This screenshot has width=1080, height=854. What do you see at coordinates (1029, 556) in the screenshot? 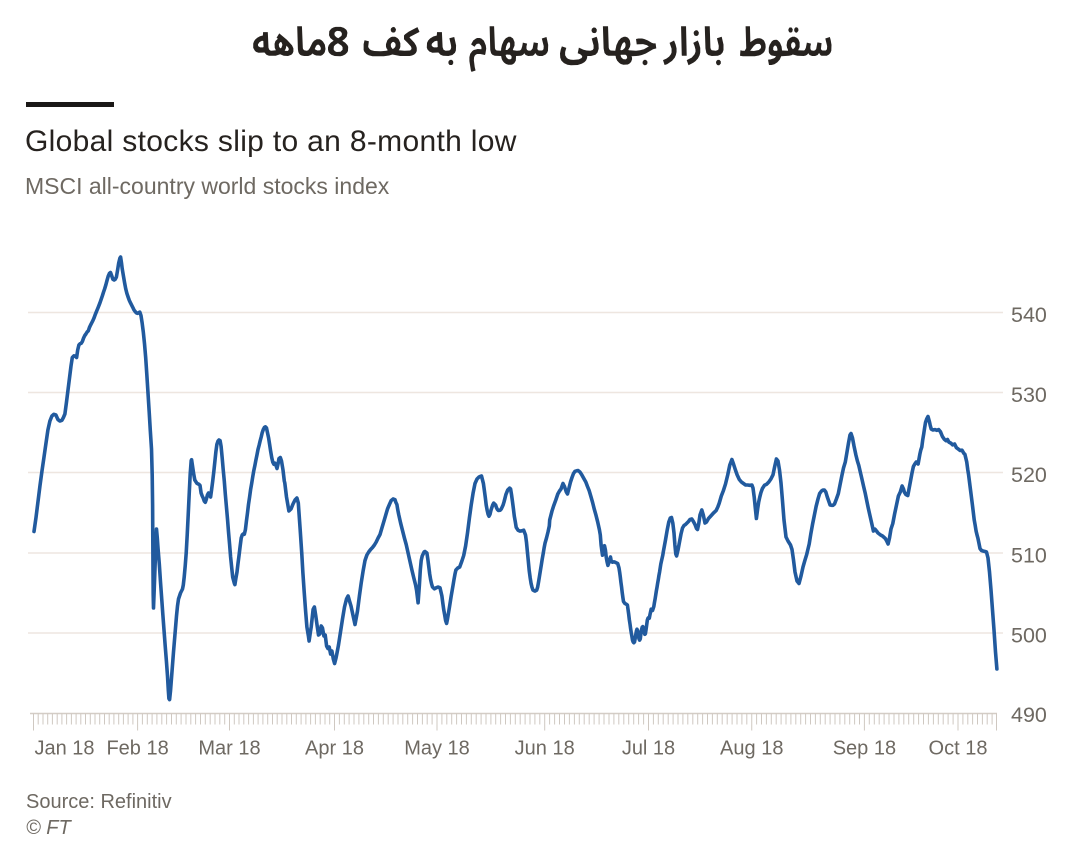
I see `svg-text: 510` at bounding box center [1029, 556].